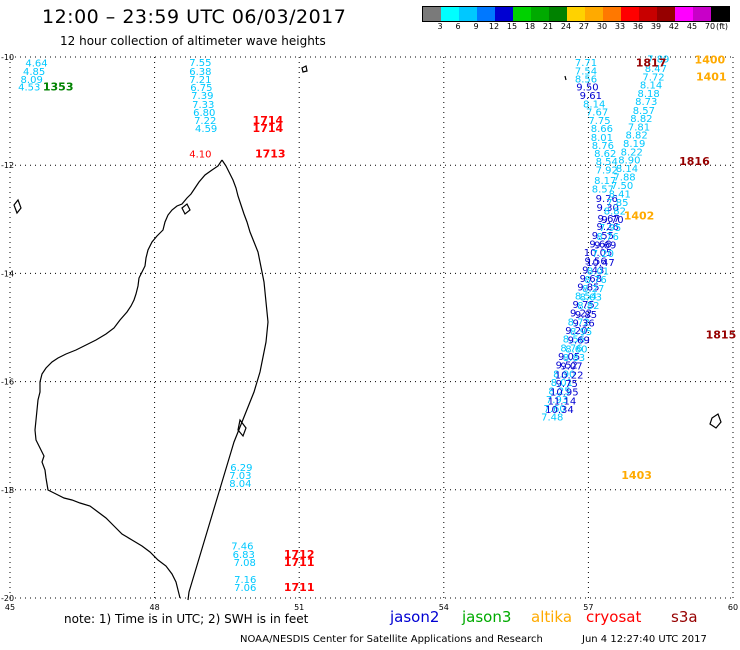 This screenshot has height=650, width=740. What do you see at coordinates (444, 607) in the screenshot?
I see `longitude-label: 54` at bounding box center [444, 607].